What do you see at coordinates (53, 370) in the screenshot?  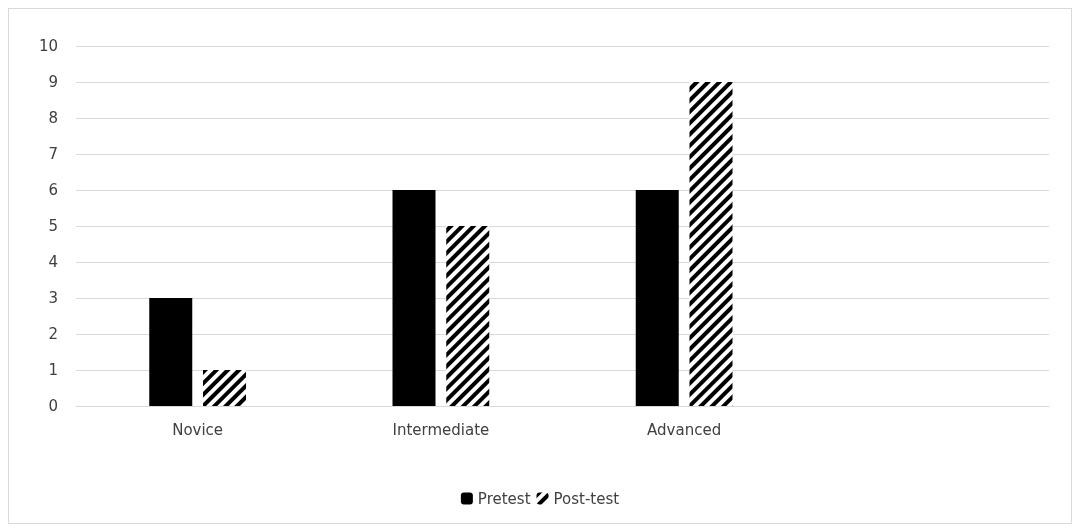 I see `y-tick-label: 1` at bounding box center [53, 370].